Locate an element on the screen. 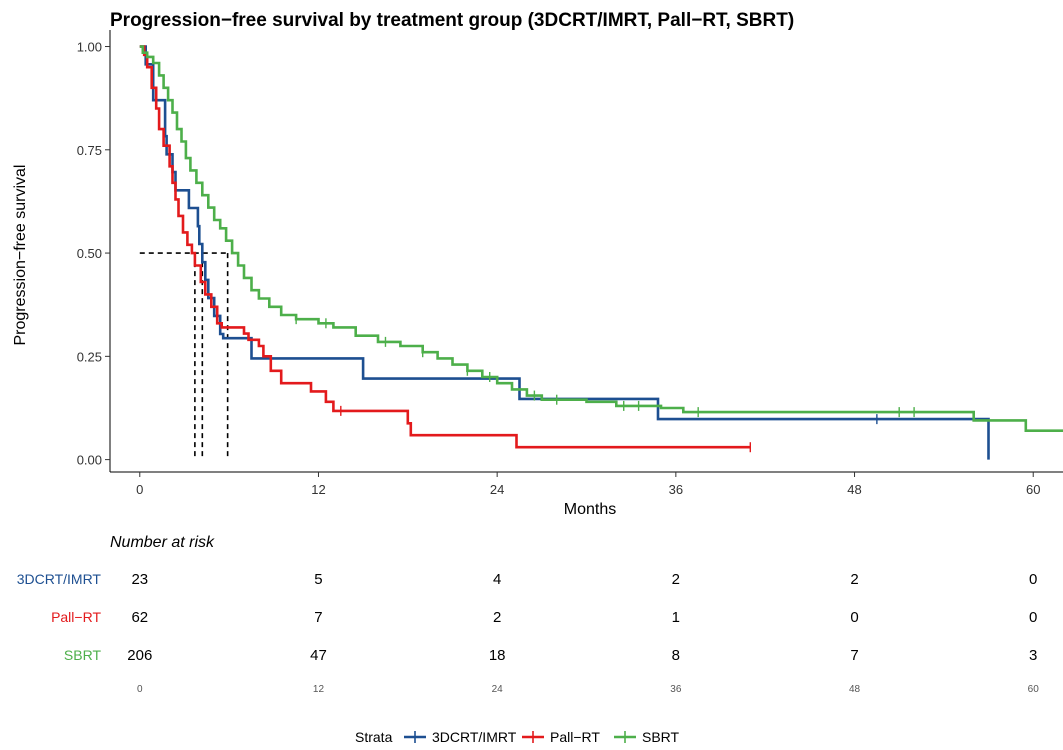 The width and height of the screenshot is (1063, 750). x-tick-label: 36 is located at coordinates (676, 489).